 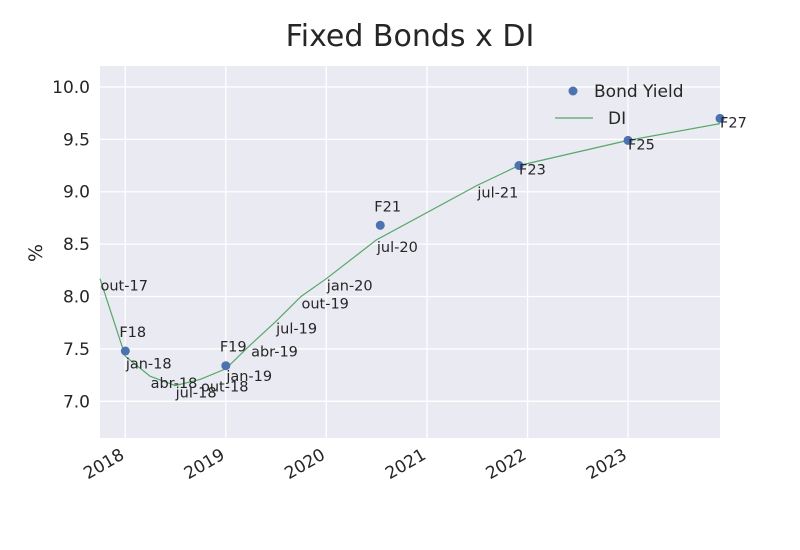 I want to click on legend-bond-yield-marker, so click(x=573, y=91).